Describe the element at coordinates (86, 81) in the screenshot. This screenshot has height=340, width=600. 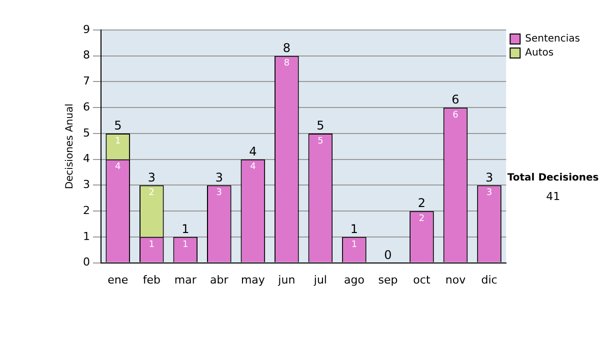
I see `y-tick-label: 7` at that location.